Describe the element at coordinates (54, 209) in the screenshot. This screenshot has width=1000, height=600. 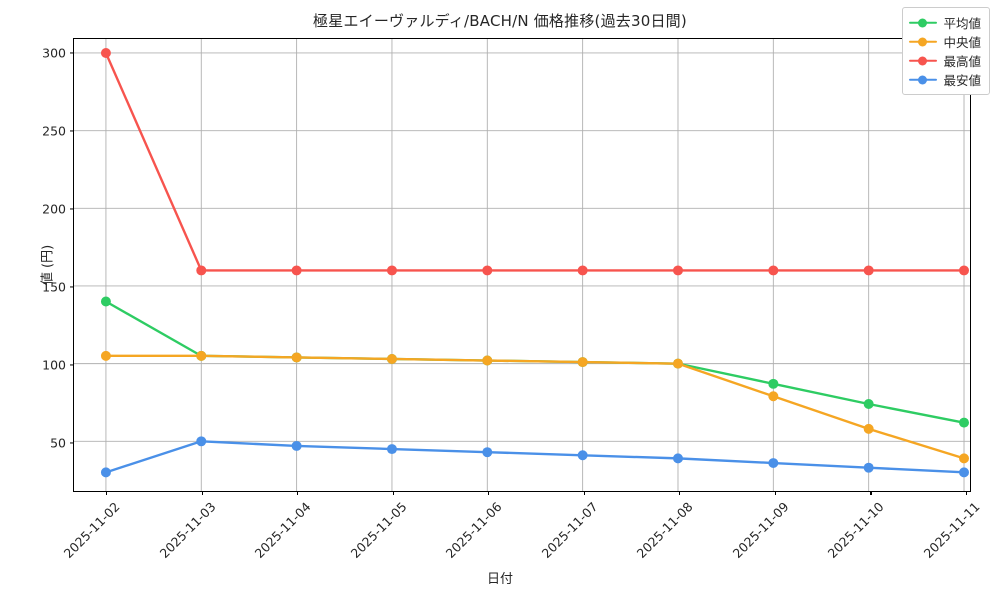
I see `y-tick-label: 200` at that location.